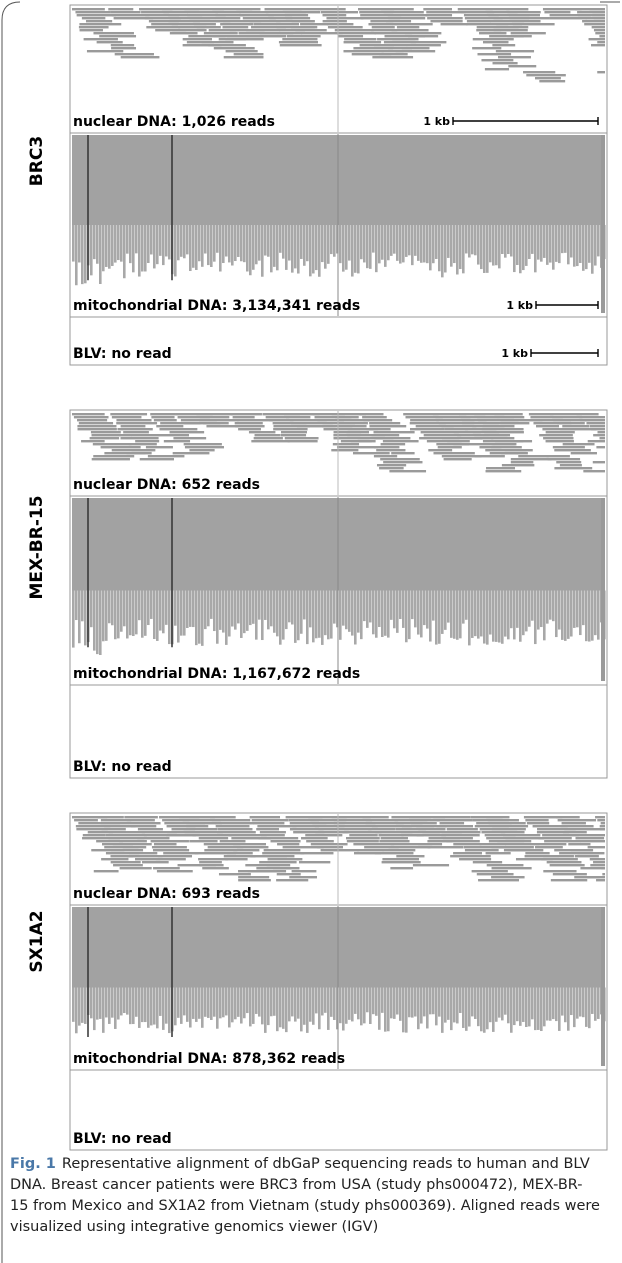  Describe the element at coordinates (37, 161) in the screenshot. I see `sample-label: BRC3` at that location.